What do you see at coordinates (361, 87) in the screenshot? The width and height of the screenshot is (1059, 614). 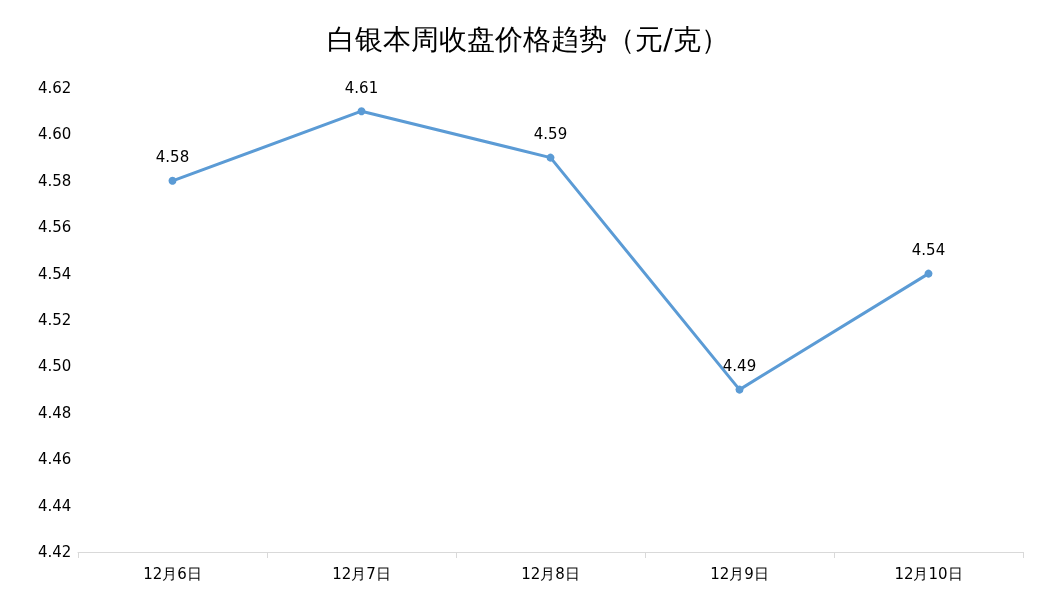 I see `data-label: 4.61` at bounding box center [361, 87].